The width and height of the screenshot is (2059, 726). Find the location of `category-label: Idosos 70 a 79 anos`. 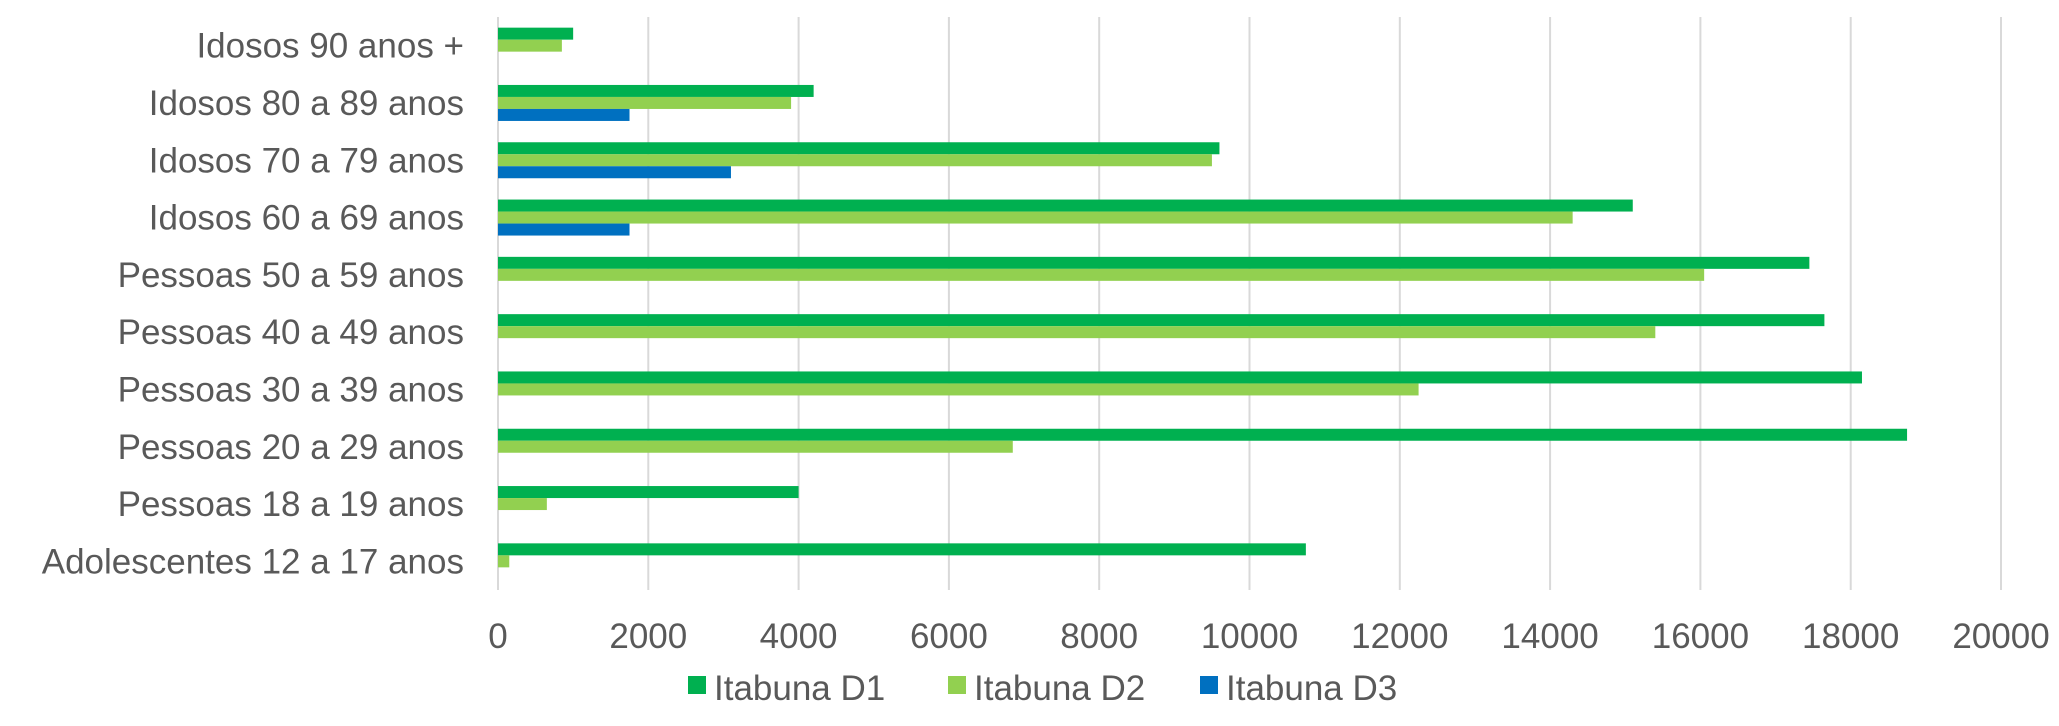

category-label: Idosos 70 a 79 anos is located at coordinates (306, 160).